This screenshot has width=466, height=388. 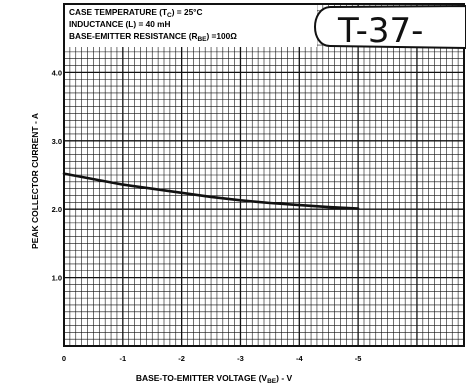 I want to click on x-tick-label: -3, so click(x=240, y=358).